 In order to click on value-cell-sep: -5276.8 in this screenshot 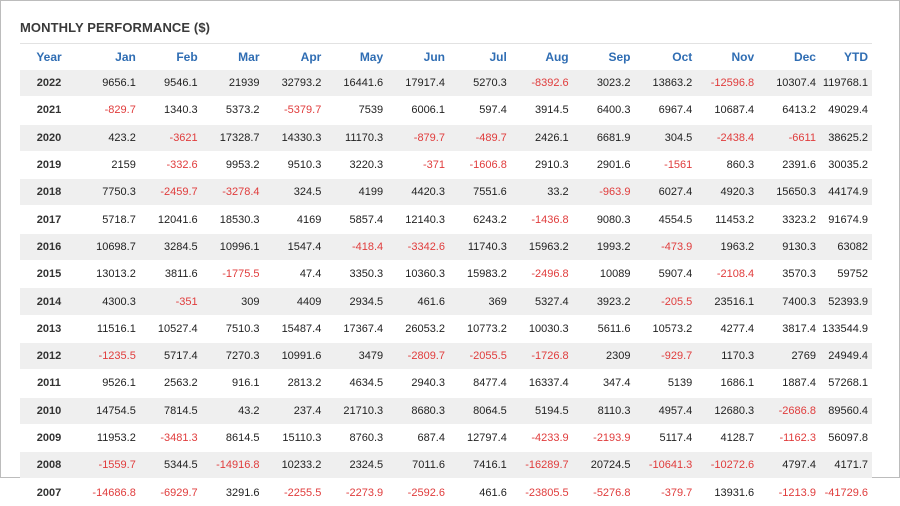, I will do `click(603, 492)`.